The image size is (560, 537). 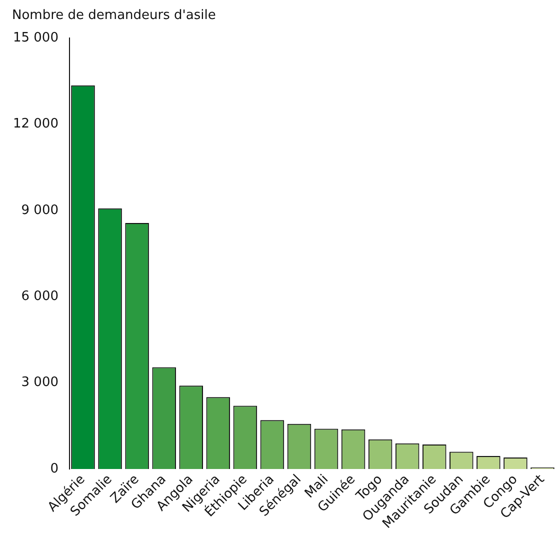 I want to click on y-tick-label: 0, so click(x=54, y=468).